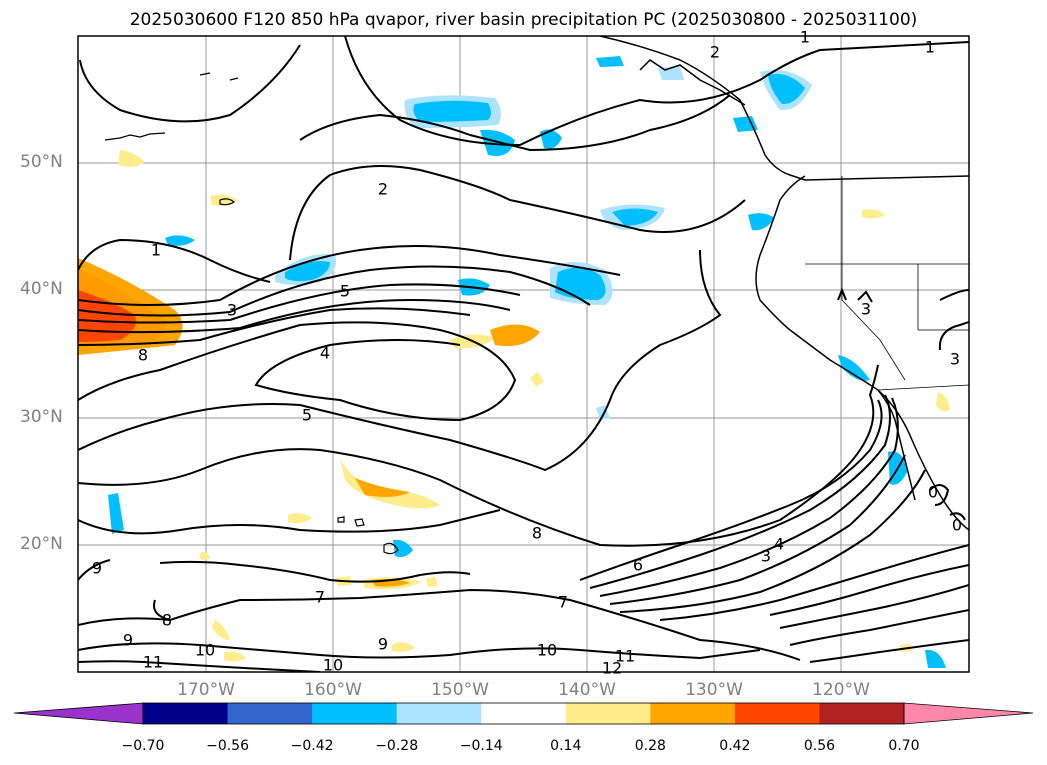  What do you see at coordinates (587, 690) in the screenshot?
I see `lon-label-140w: 140°W` at bounding box center [587, 690].